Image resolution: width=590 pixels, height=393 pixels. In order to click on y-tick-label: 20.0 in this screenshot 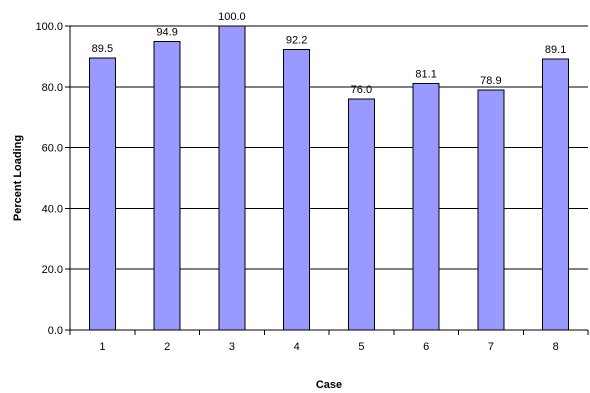, I will do `click(52, 270)`.